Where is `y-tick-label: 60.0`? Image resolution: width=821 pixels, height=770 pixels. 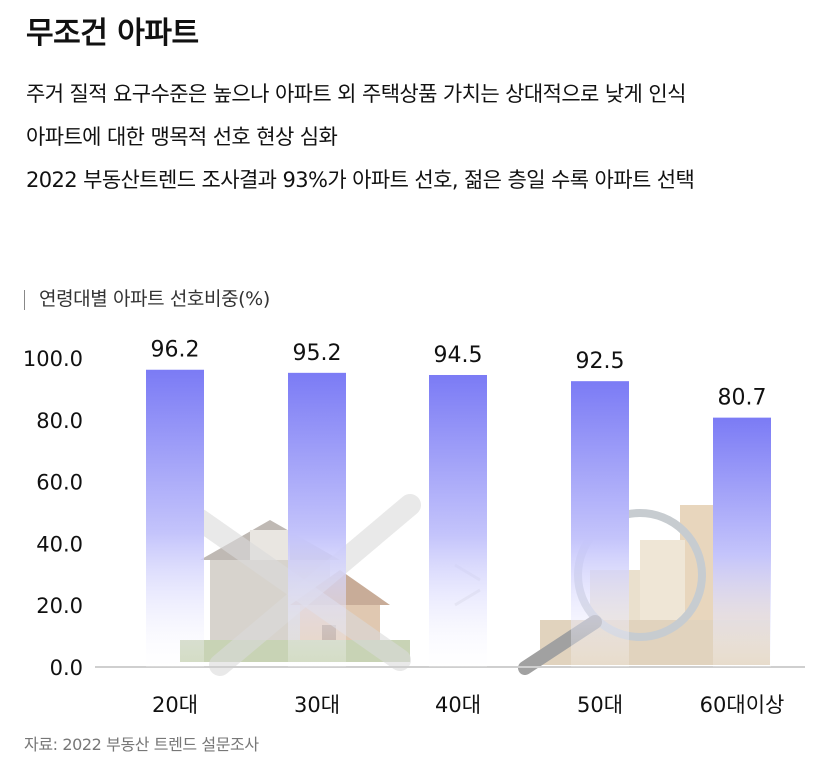 y-tick-label: 60.0 is located at coordinates (59, 483).